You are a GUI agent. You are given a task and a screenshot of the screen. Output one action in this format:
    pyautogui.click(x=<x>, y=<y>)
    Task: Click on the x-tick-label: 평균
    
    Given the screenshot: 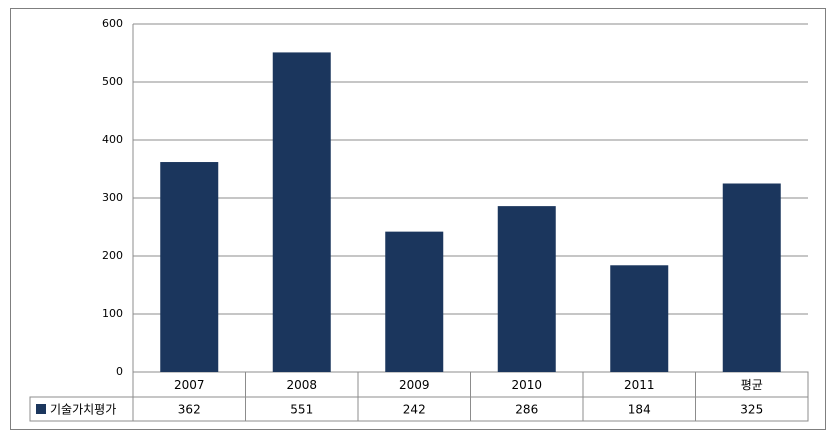 What is the action you would take?
    pyautogui.click(x=752, y=385)
    